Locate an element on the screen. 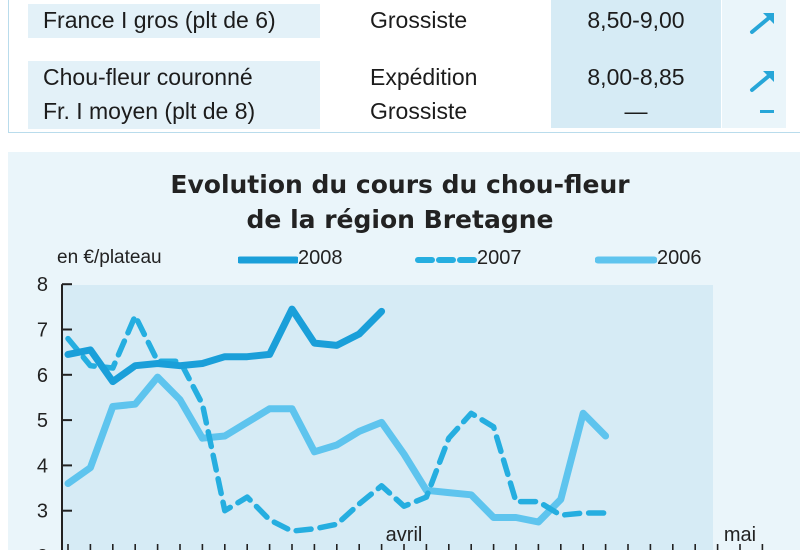  x-tick-label: avril is located at coordinates (404, 535).